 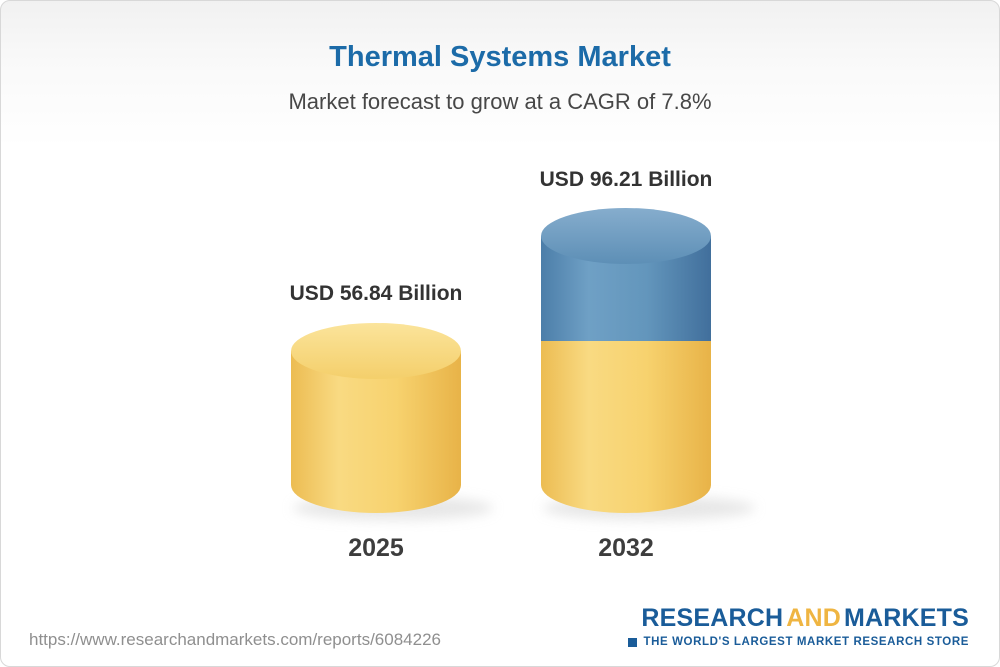 I want to click on value-label-2032: USD 96.21 Billion, so click(x=626, y=179).